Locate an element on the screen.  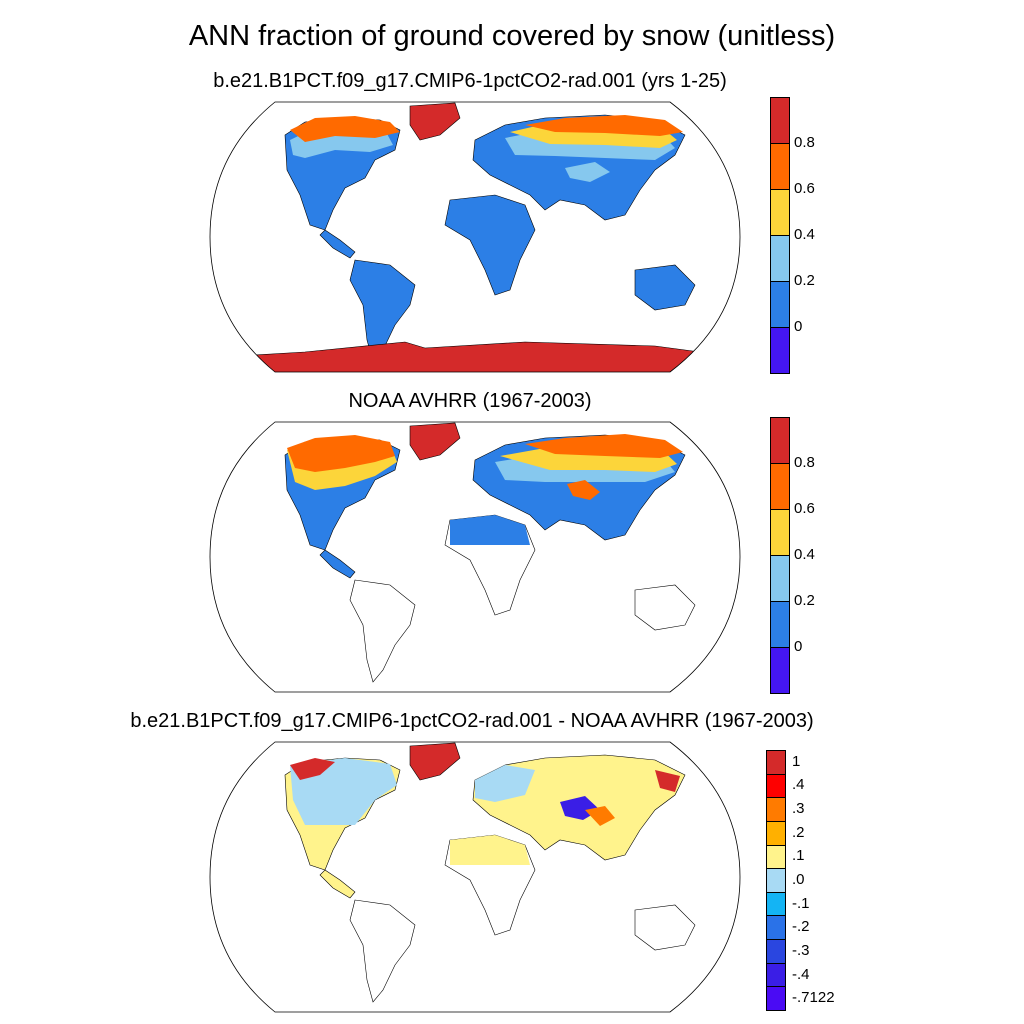
panel2-colorbar-label: 0.8 is located at coordinates (804, 462).